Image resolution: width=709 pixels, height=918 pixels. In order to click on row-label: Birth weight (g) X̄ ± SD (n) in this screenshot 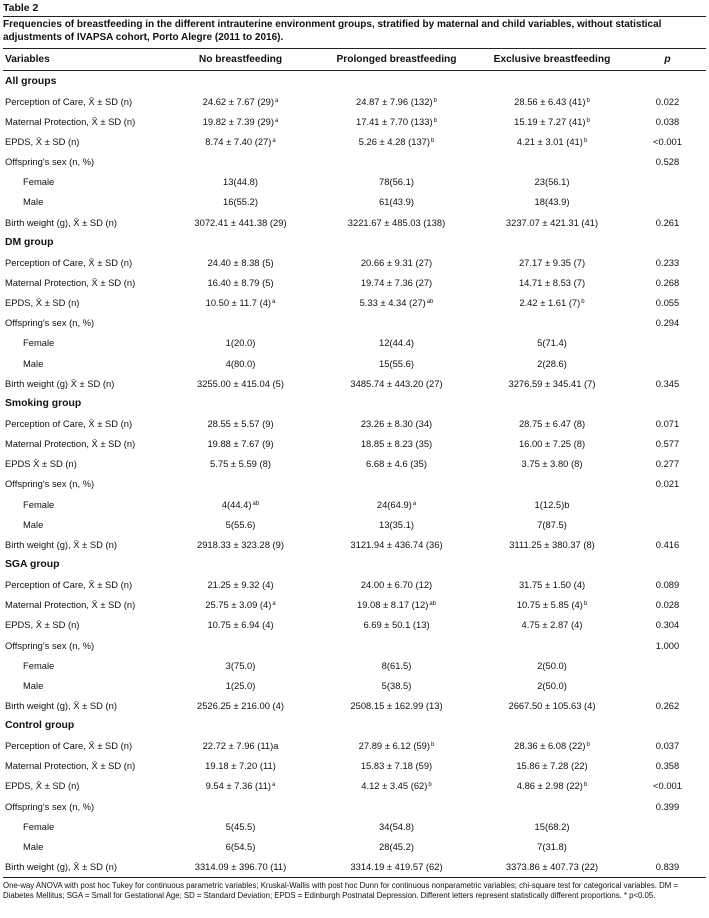, I will do `click(83, 383)`.